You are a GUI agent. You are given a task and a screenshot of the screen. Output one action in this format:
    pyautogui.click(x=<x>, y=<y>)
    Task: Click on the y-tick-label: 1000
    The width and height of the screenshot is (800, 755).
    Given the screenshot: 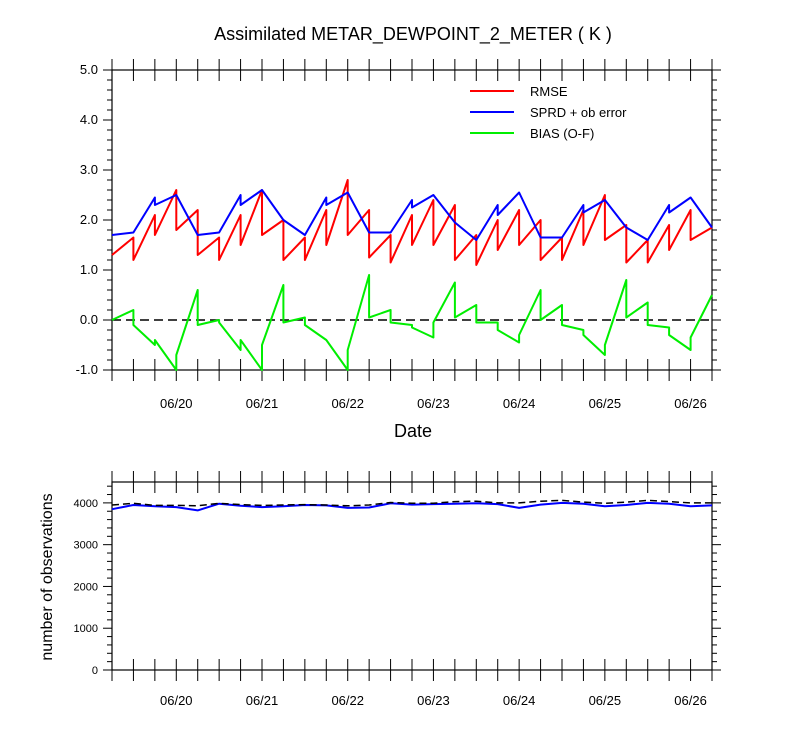 What is the action you would take?
    pyautogui.click(x=86, y=629)
    